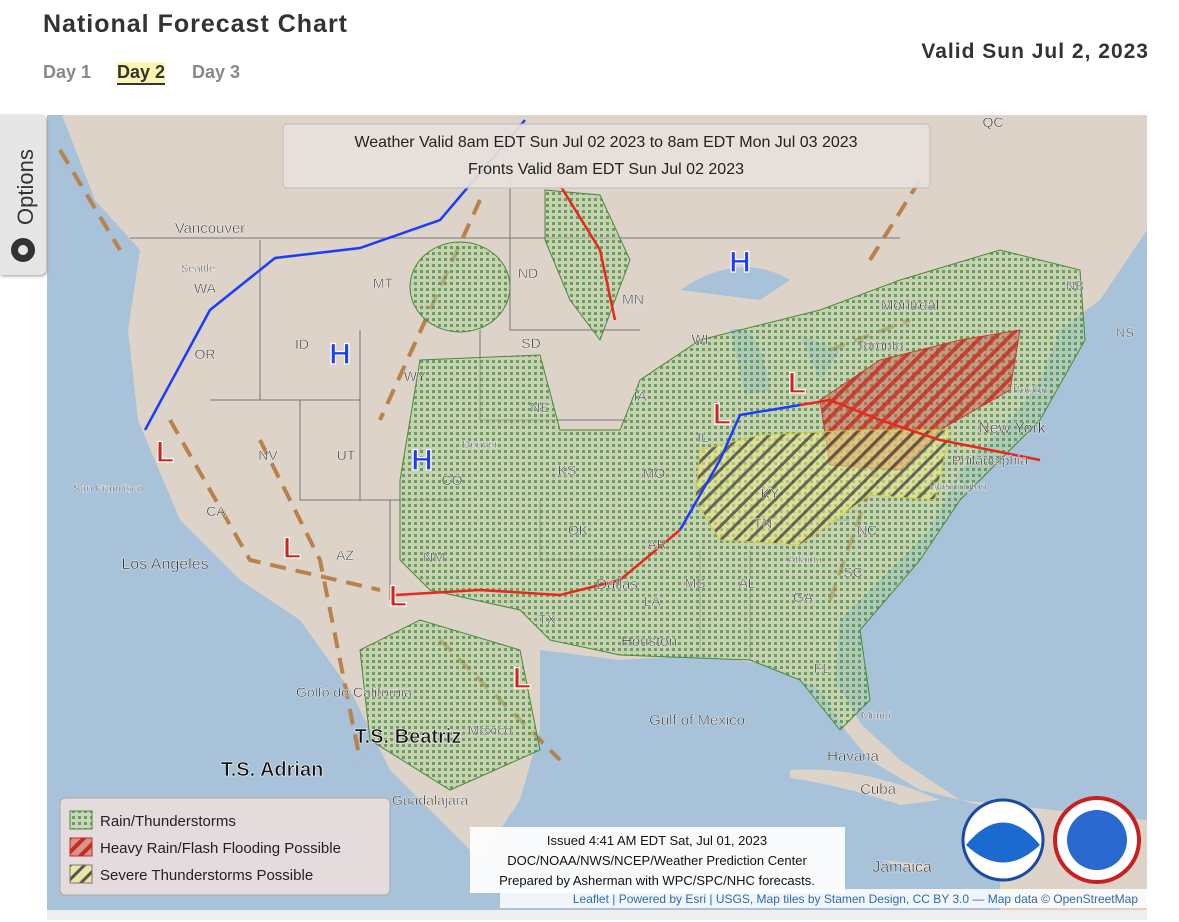  Describe the element at coordinates (990, 460) in the screenshot. I see `map-label: Philadelphia` at that location.